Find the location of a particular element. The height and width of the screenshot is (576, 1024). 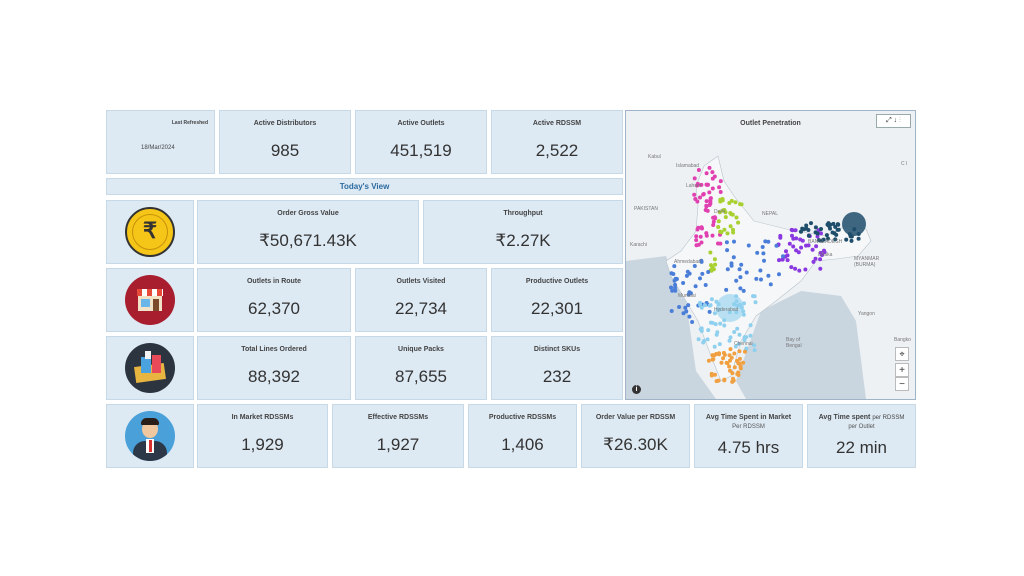

bay-area is located at coordinates (801, 345).